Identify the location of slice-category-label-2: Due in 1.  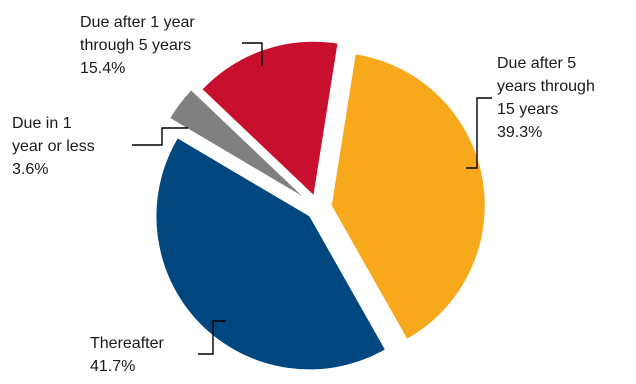
(42, 123).